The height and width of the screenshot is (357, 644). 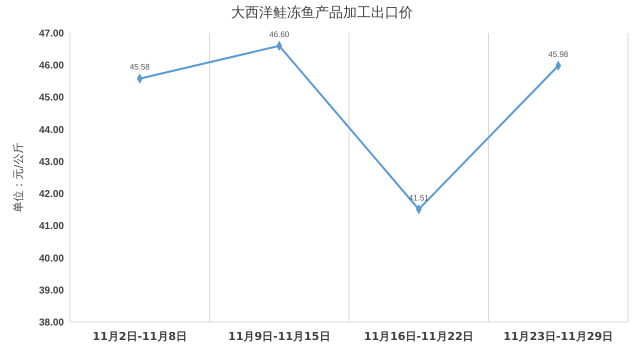 I want to click on x-tick-label: 11月23日-11月29日, so click(x=558, y=336).